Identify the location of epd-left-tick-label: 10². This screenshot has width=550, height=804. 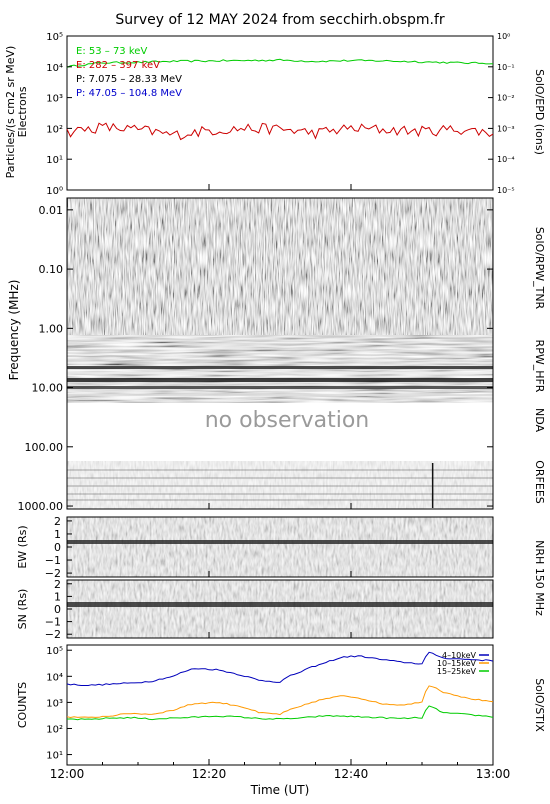
(54, 129).